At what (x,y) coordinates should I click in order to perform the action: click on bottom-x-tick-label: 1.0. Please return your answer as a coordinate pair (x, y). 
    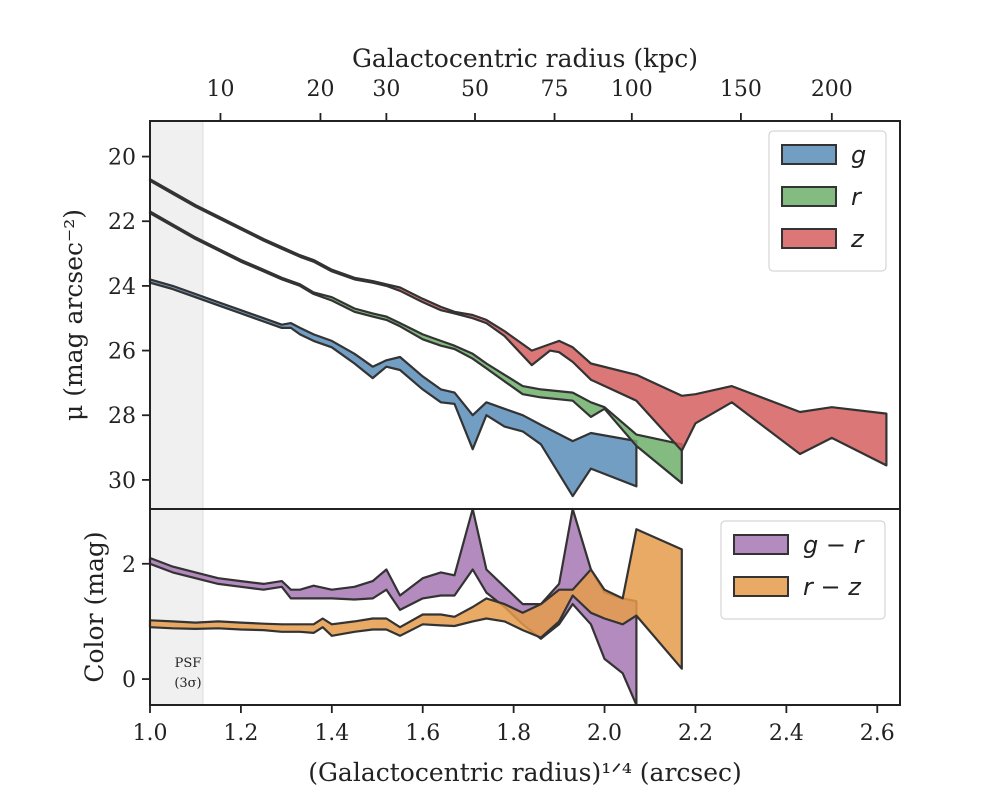
    Looking at the image, I should click on (150, 733).